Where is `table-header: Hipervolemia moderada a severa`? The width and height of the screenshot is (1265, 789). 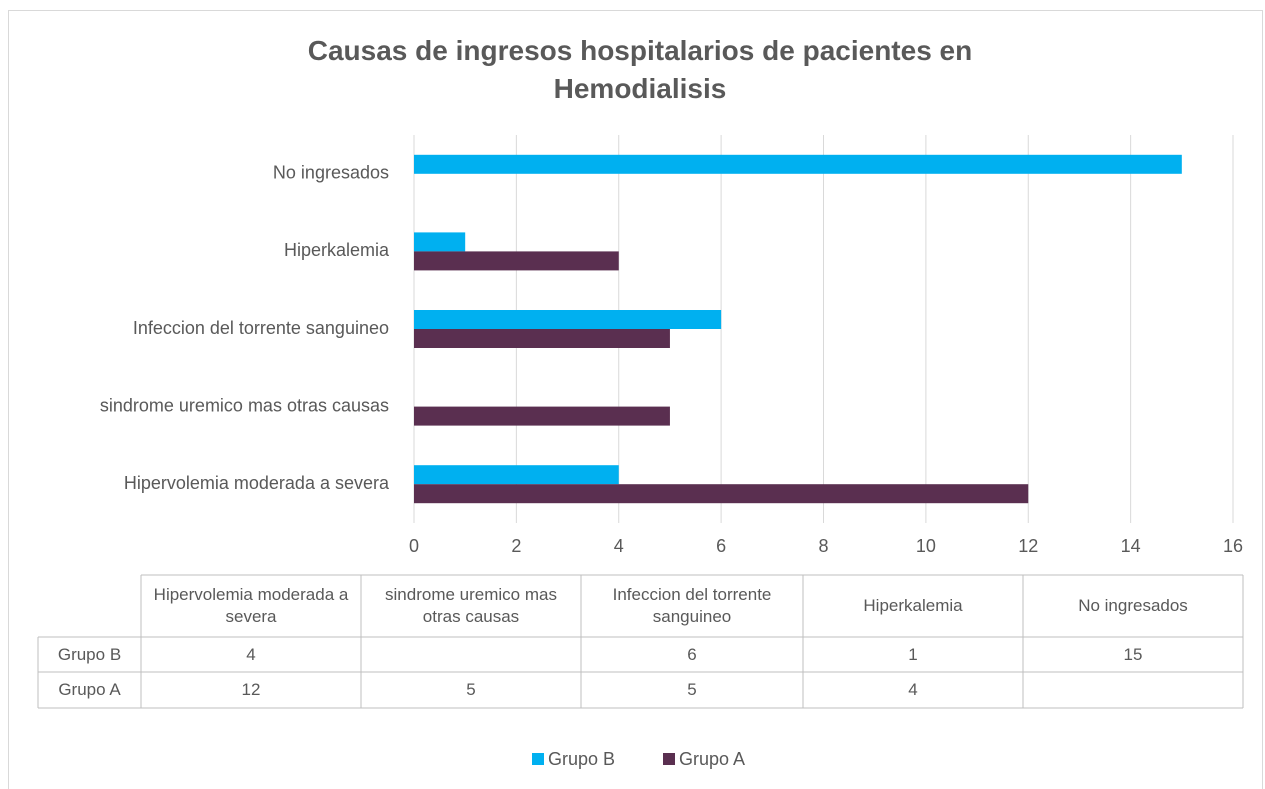 table-header: Hipervolemia moderada a severa is located at coordinates (251, 605).